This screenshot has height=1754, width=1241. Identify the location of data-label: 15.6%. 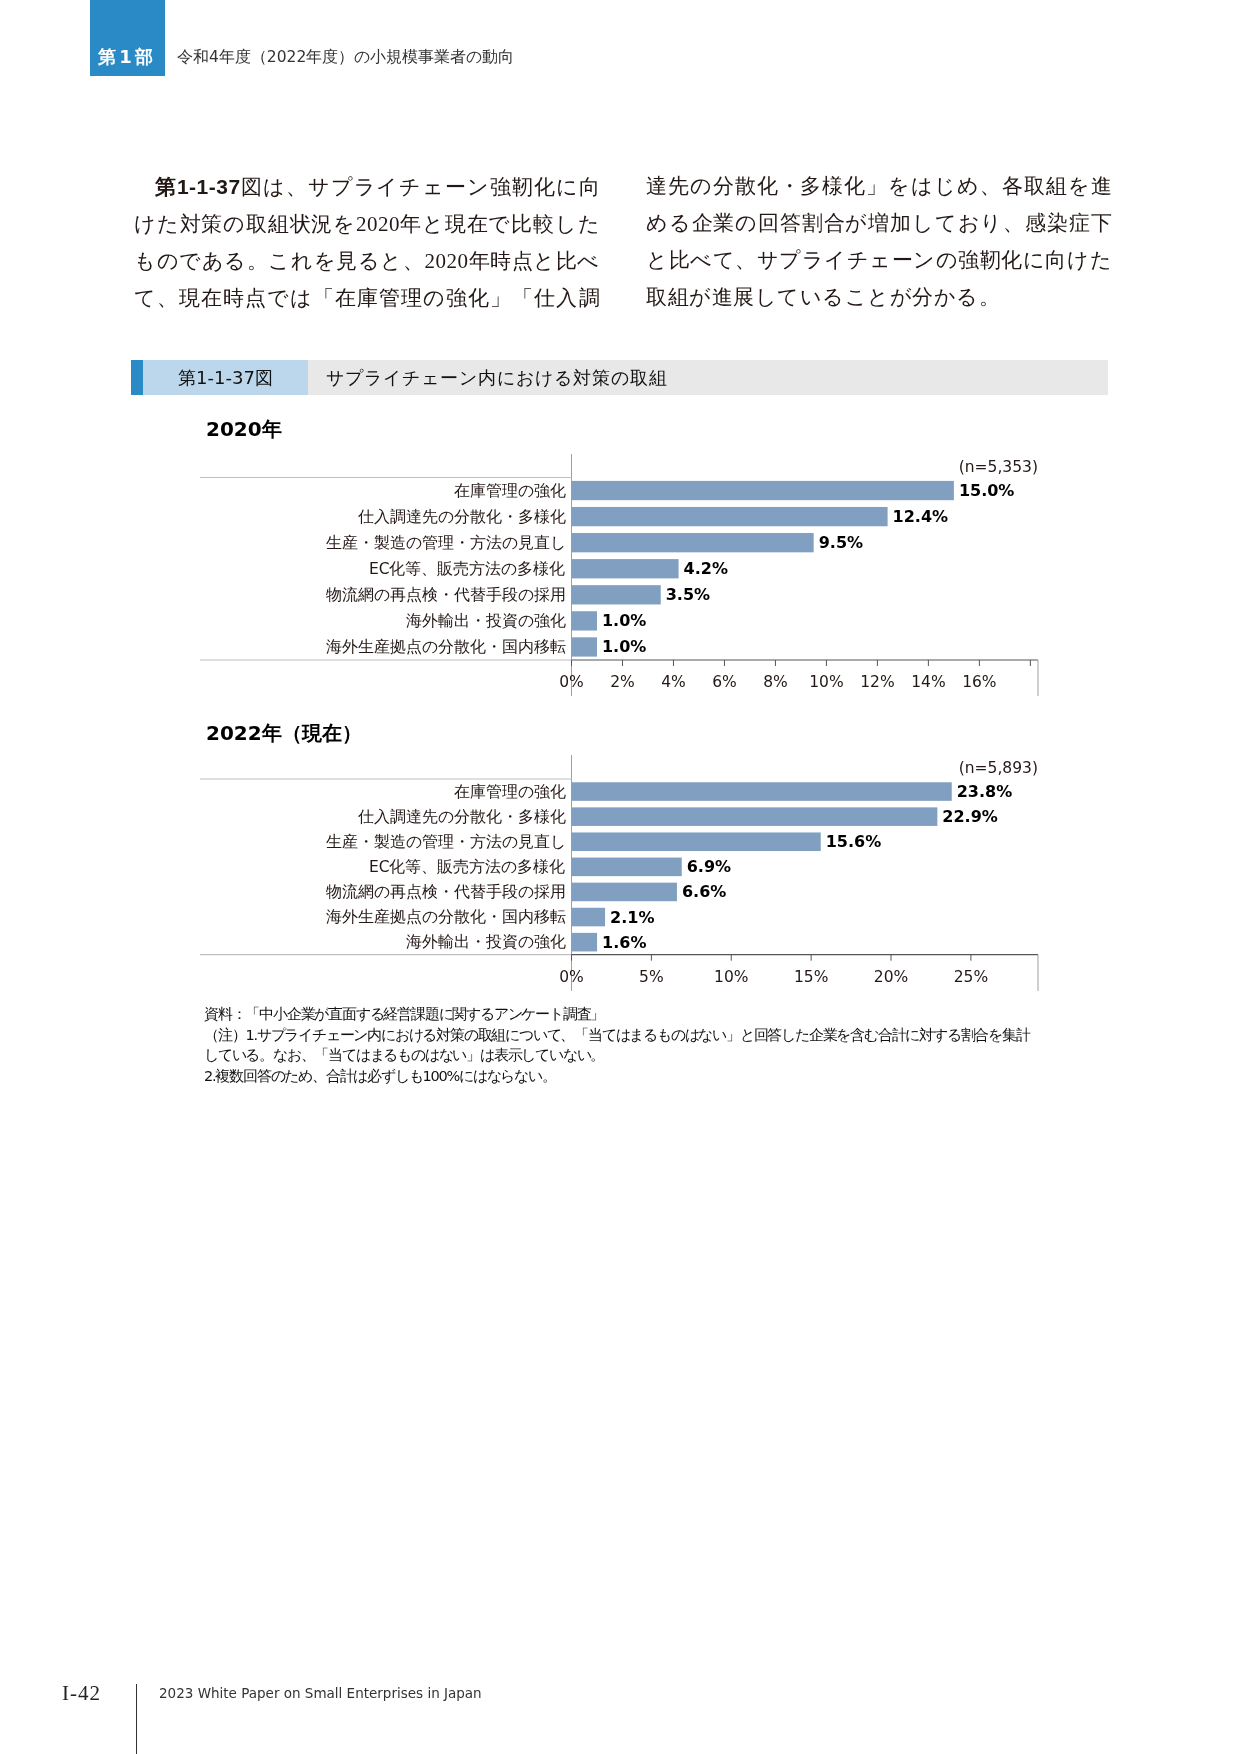
(853, 842).